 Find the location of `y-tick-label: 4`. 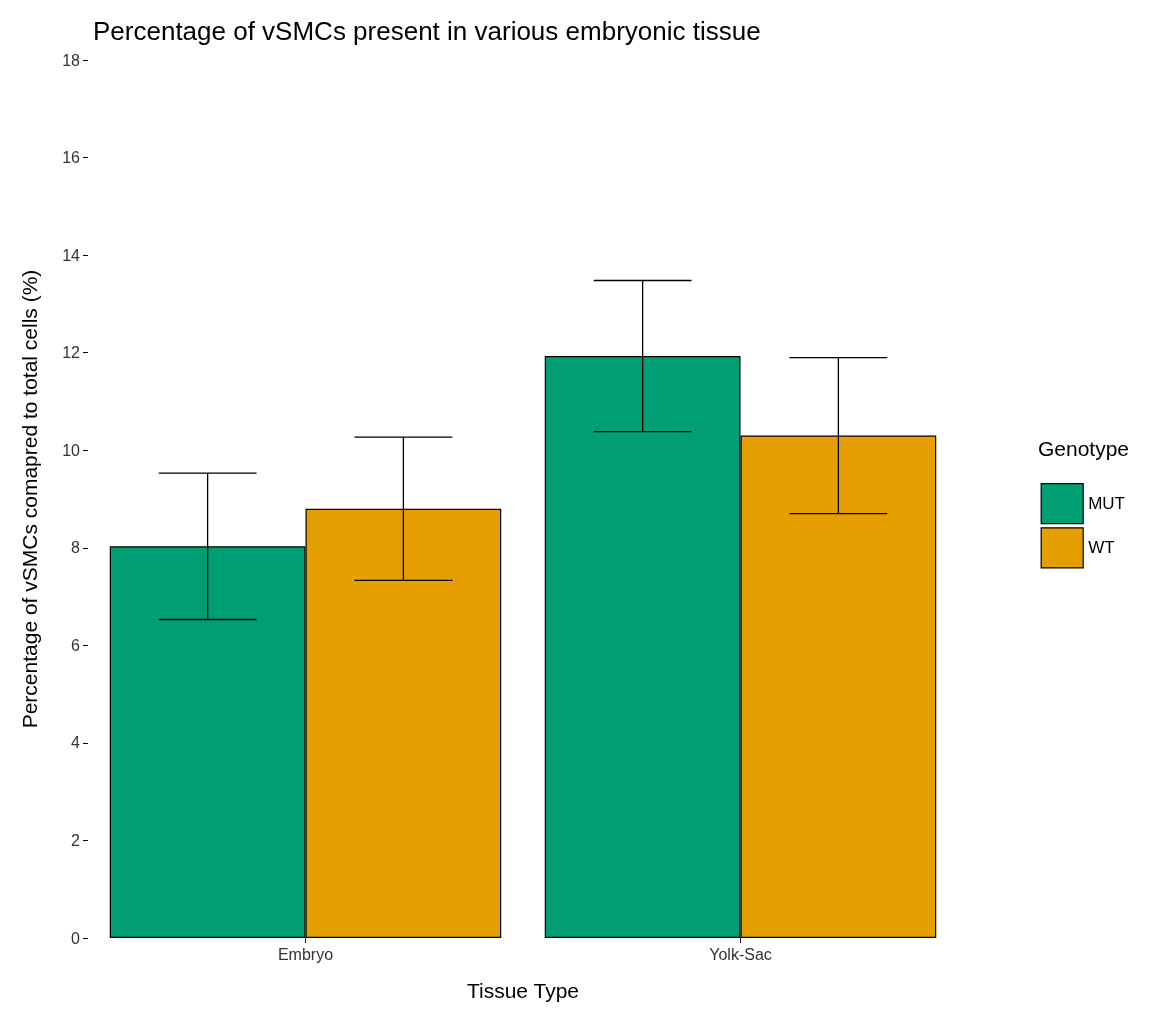

y-tick-label: 4 is located at coordinates (76, 743).